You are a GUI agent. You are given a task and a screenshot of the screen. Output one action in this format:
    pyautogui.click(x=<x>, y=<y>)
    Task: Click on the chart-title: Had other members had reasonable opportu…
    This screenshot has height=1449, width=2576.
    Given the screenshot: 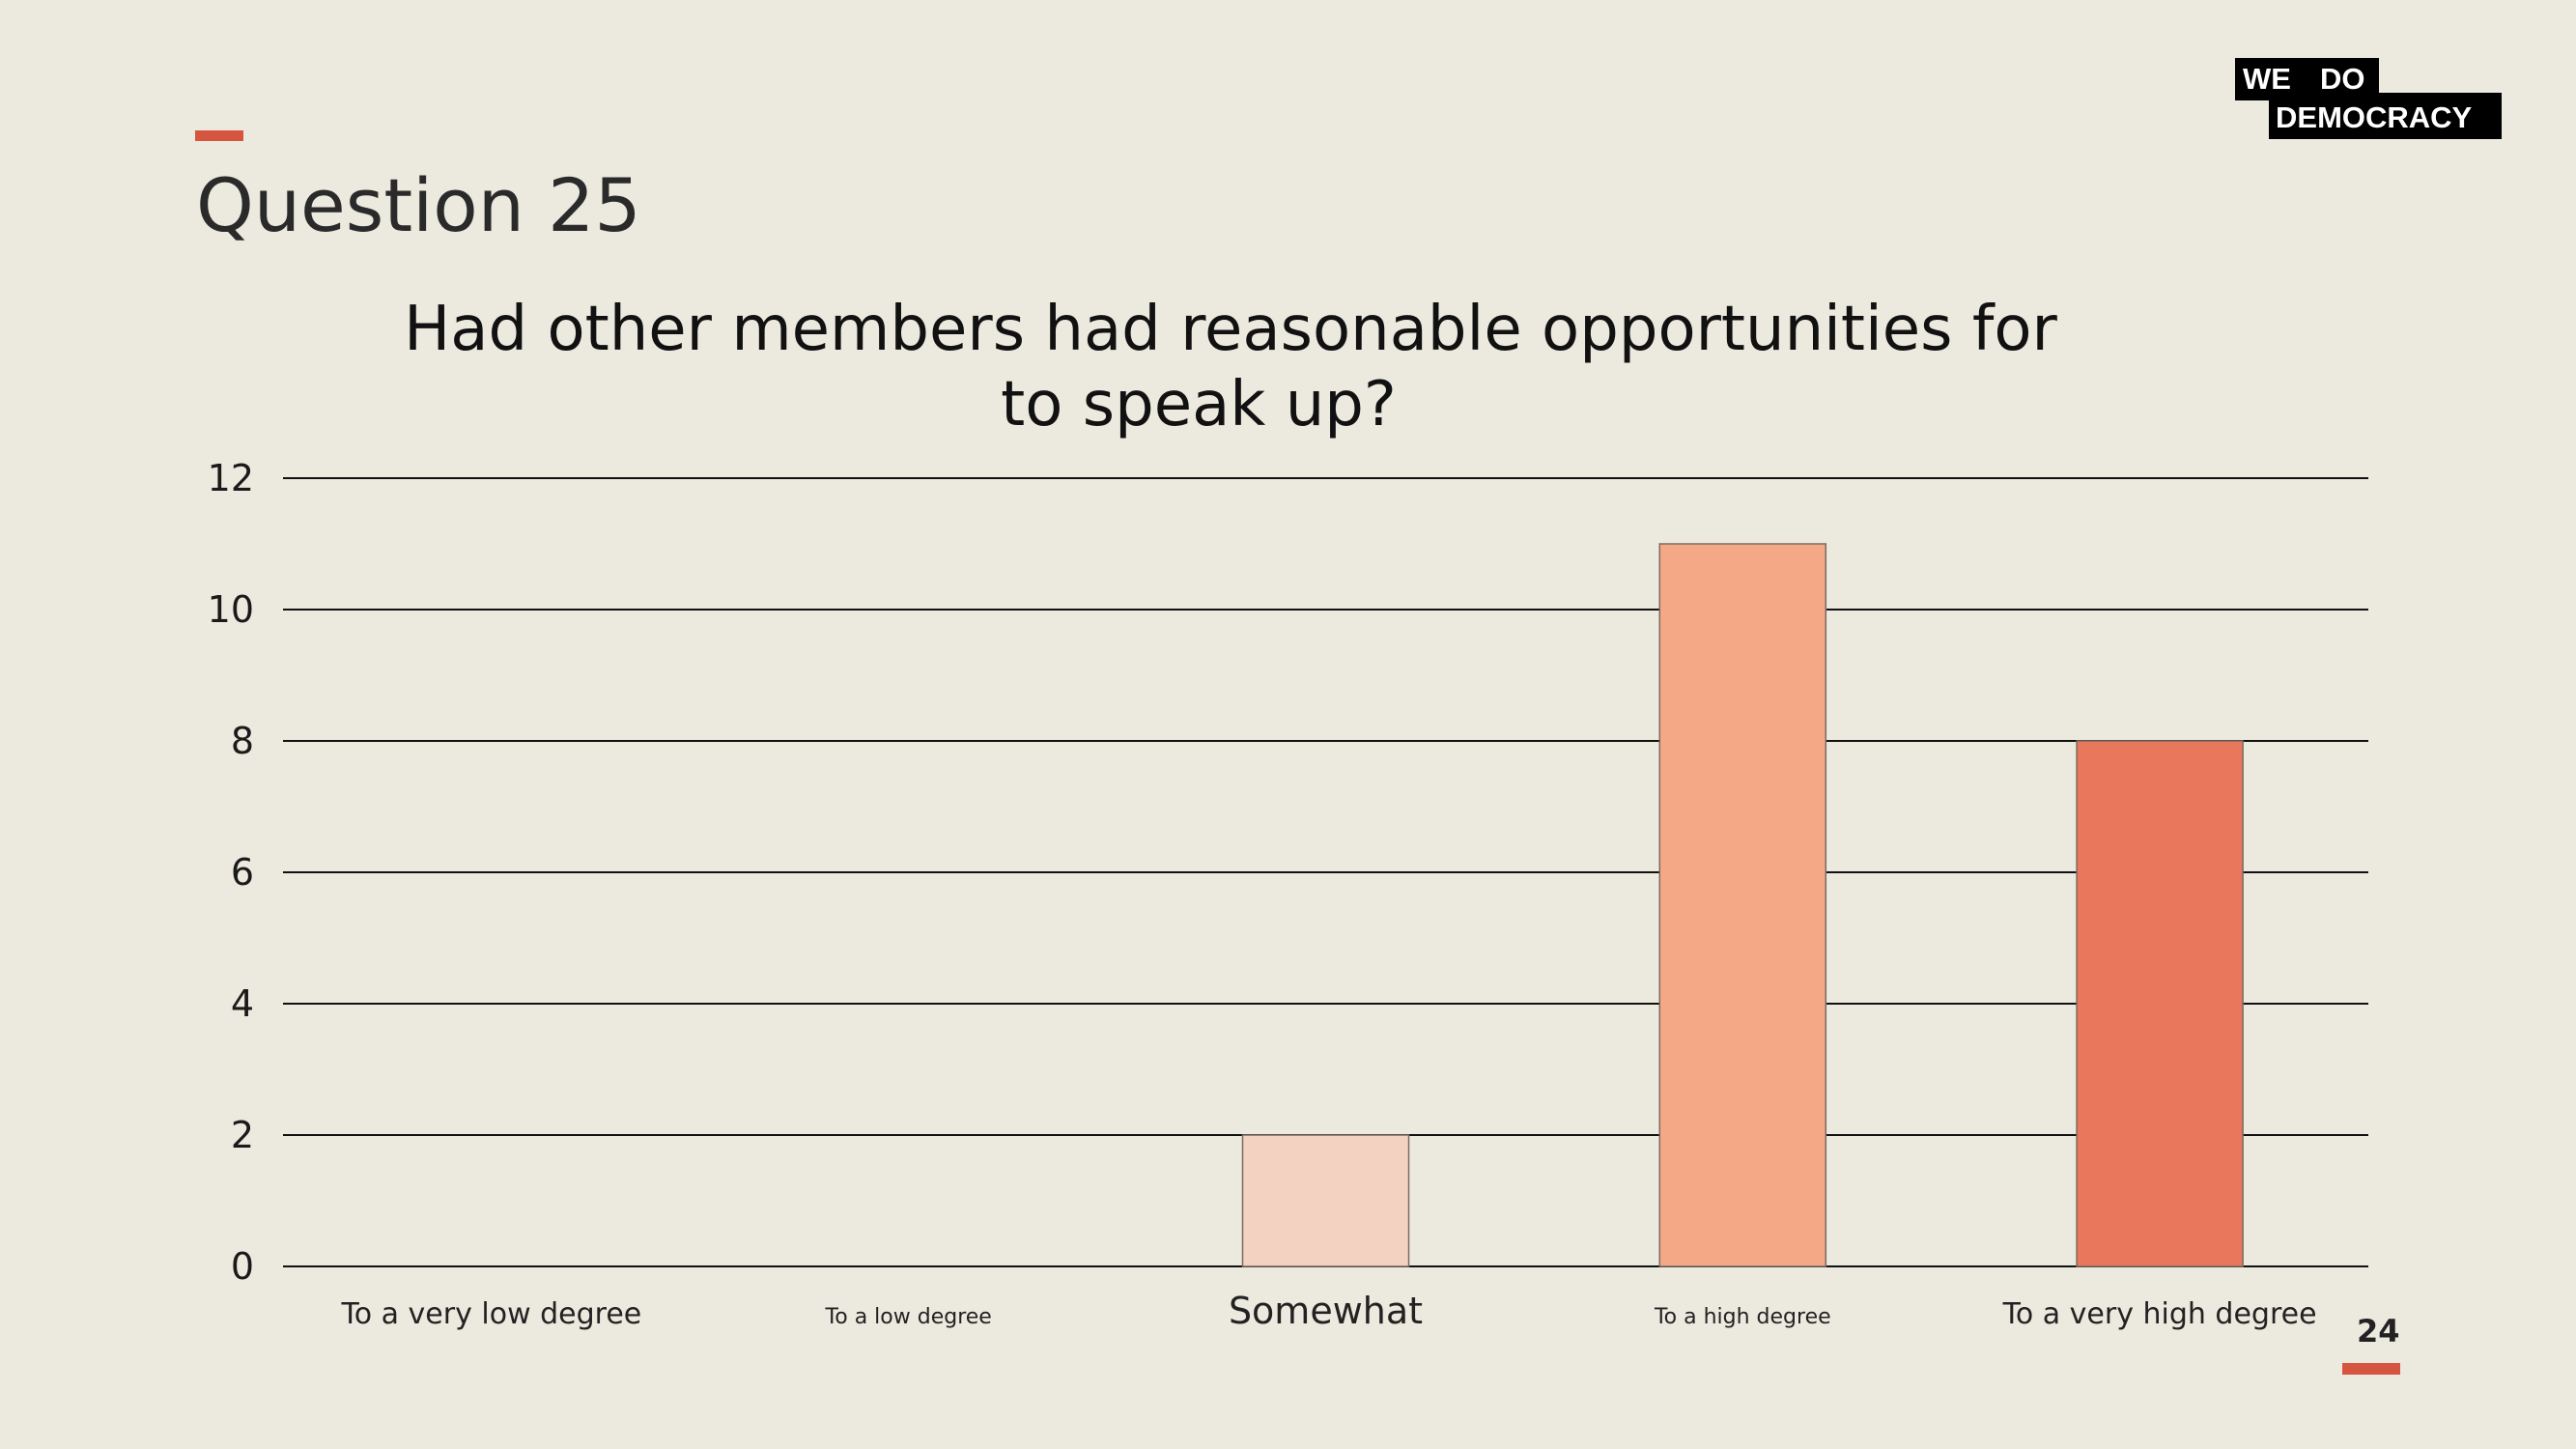 What is the action you would take?
    pyautogui.click(x=1230, y=367)
    